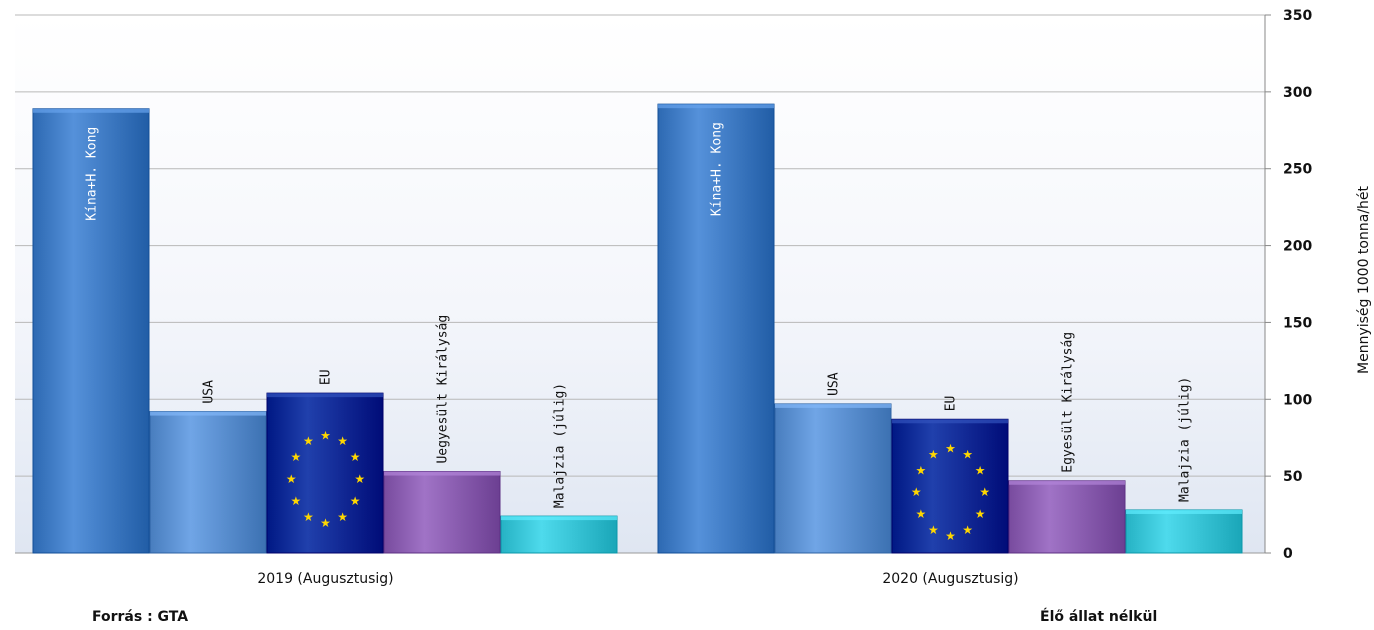 This screenshot has height=630, width=1374. Describe the element at coordinates (637, 579) in the screenshot. I see `x-axis: 2019 (Augusztusig) 2020 (Augusztusig)` at that location.